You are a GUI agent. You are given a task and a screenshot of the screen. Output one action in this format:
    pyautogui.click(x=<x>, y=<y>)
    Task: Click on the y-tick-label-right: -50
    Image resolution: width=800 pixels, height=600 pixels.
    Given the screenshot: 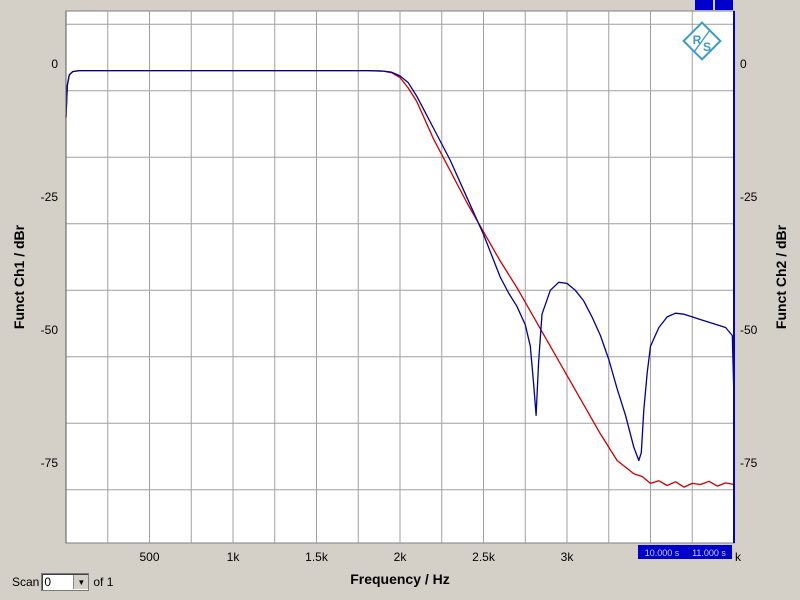 What is the action you would take?
    pyautogui.click(x=749, y=330)
    